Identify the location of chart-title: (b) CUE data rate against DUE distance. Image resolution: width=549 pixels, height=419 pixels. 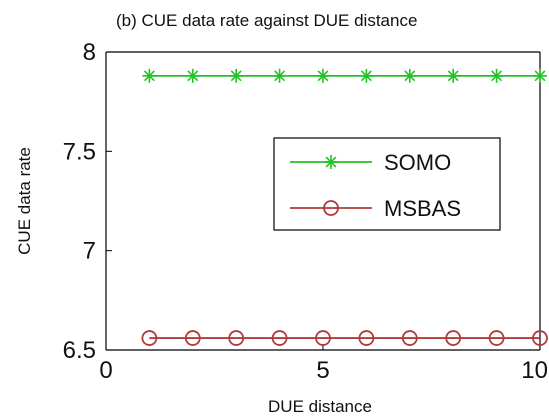
(266, 20).